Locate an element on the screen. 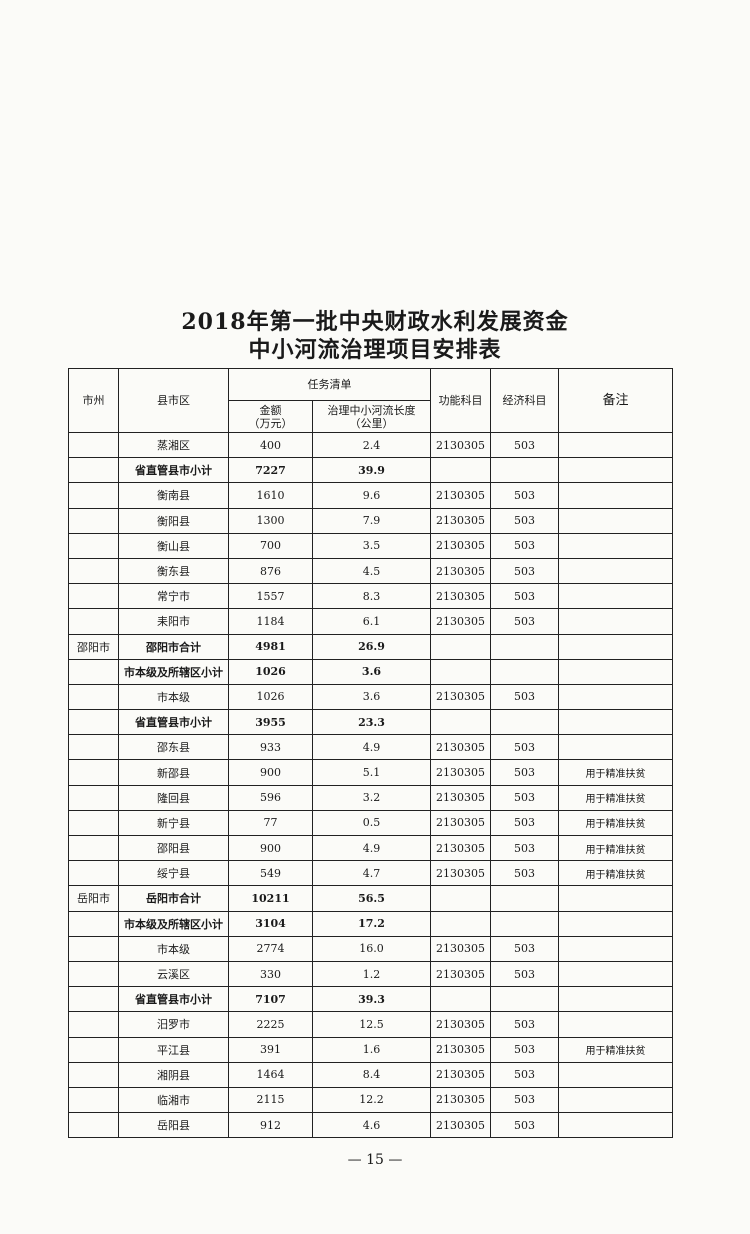 The height and width of the screenshot is (1234, 750). county-cell: 市本级 is located at coordinates (173, 697).